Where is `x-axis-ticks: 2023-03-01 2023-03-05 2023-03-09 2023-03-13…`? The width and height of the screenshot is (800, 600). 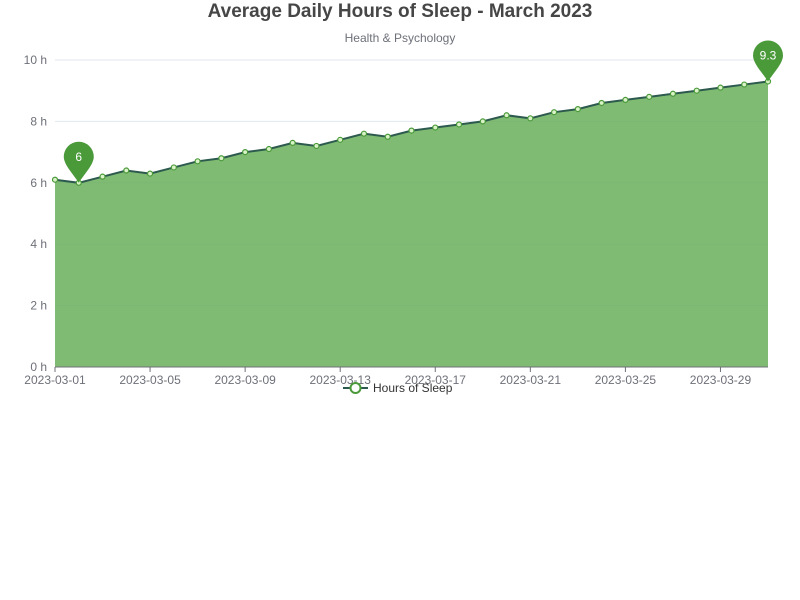 x-axis-ticks: 2023-03-01 2023-03-05 2023-03-09 2023-03-13… is located at coordinates (387, 377).